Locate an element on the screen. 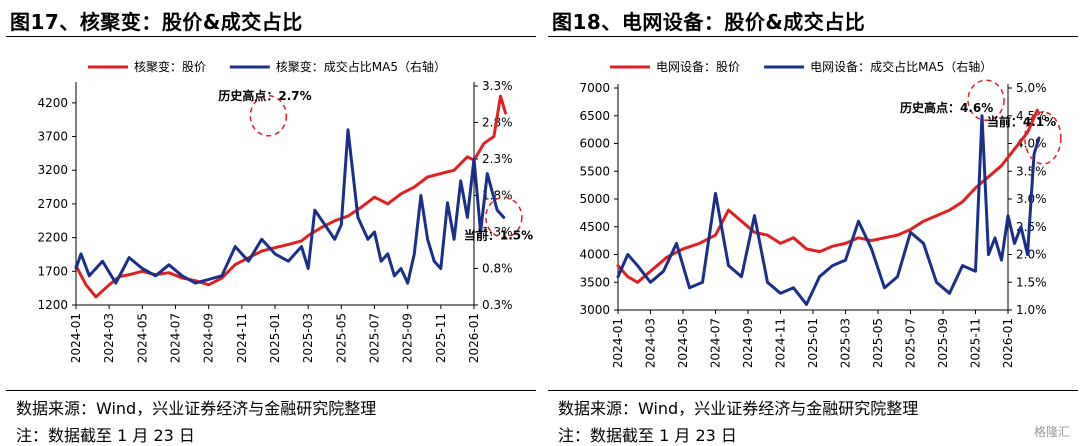 The height and width of the screenshot is (446, 1080). series-line-ratio is located at coordinates (290, 206).